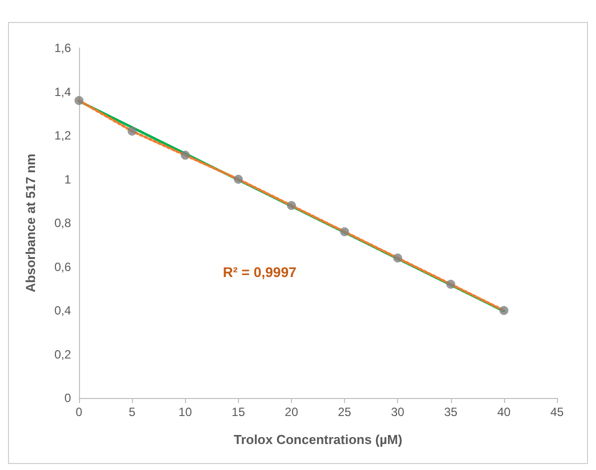  I want to click on y-tick-label: 0,8, so click(63, 223).